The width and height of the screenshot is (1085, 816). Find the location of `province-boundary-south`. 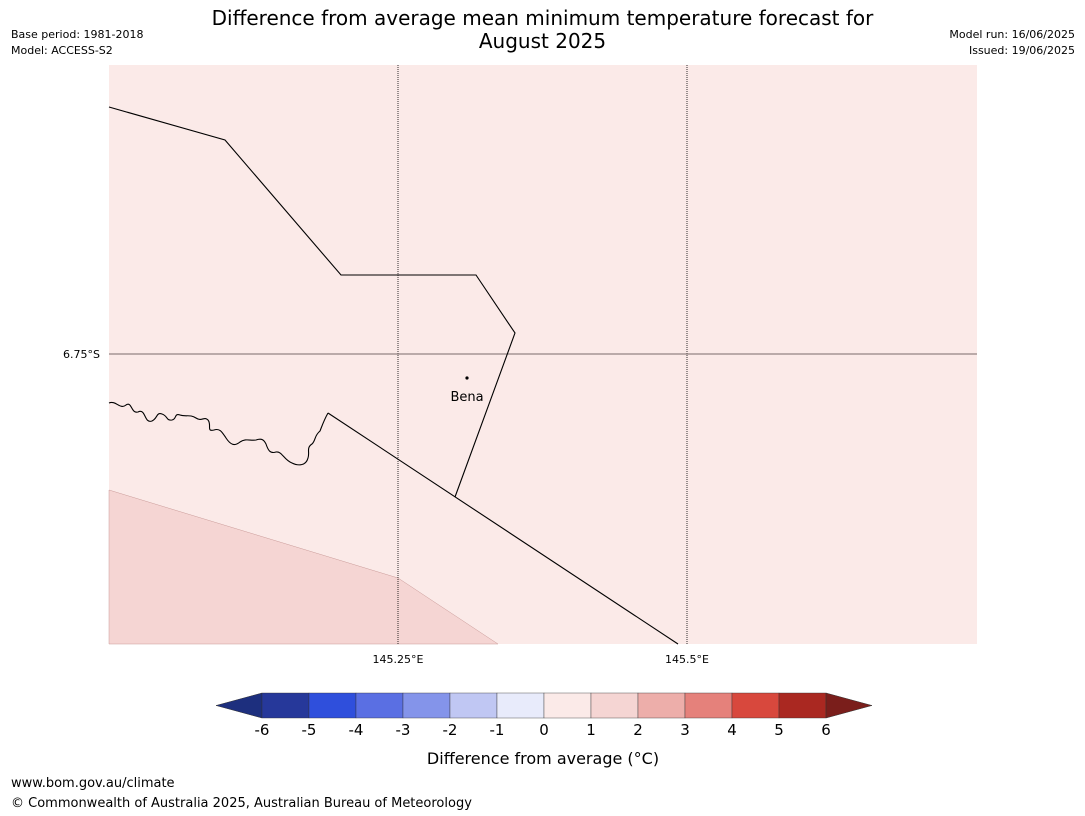

province-boundary-south is located at coordinates (503, 528).